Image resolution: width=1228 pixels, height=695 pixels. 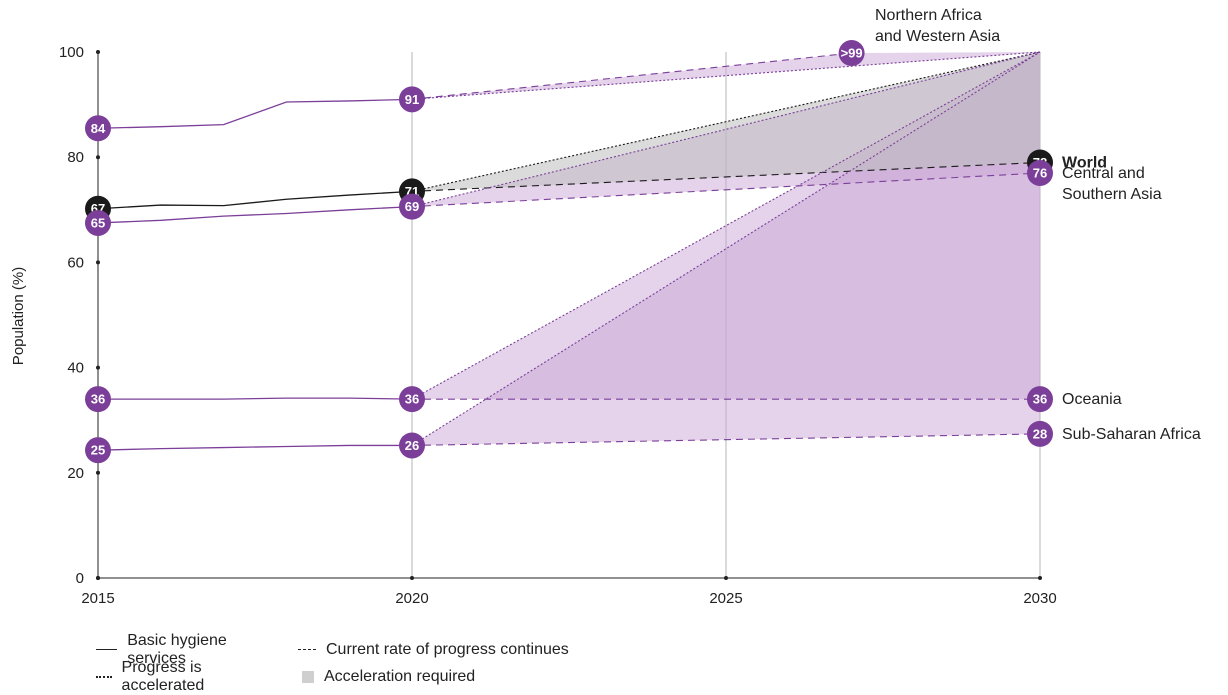 I want to click on legend-dotted-line-icon, so click(x=104, y=676).